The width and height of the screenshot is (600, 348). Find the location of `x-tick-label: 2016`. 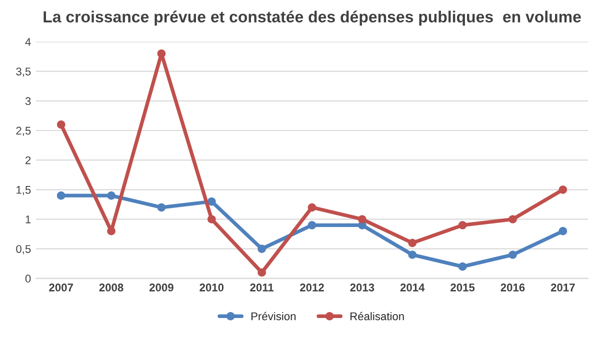

x-tick-label: 2016 is located at coordinates (512, 288).